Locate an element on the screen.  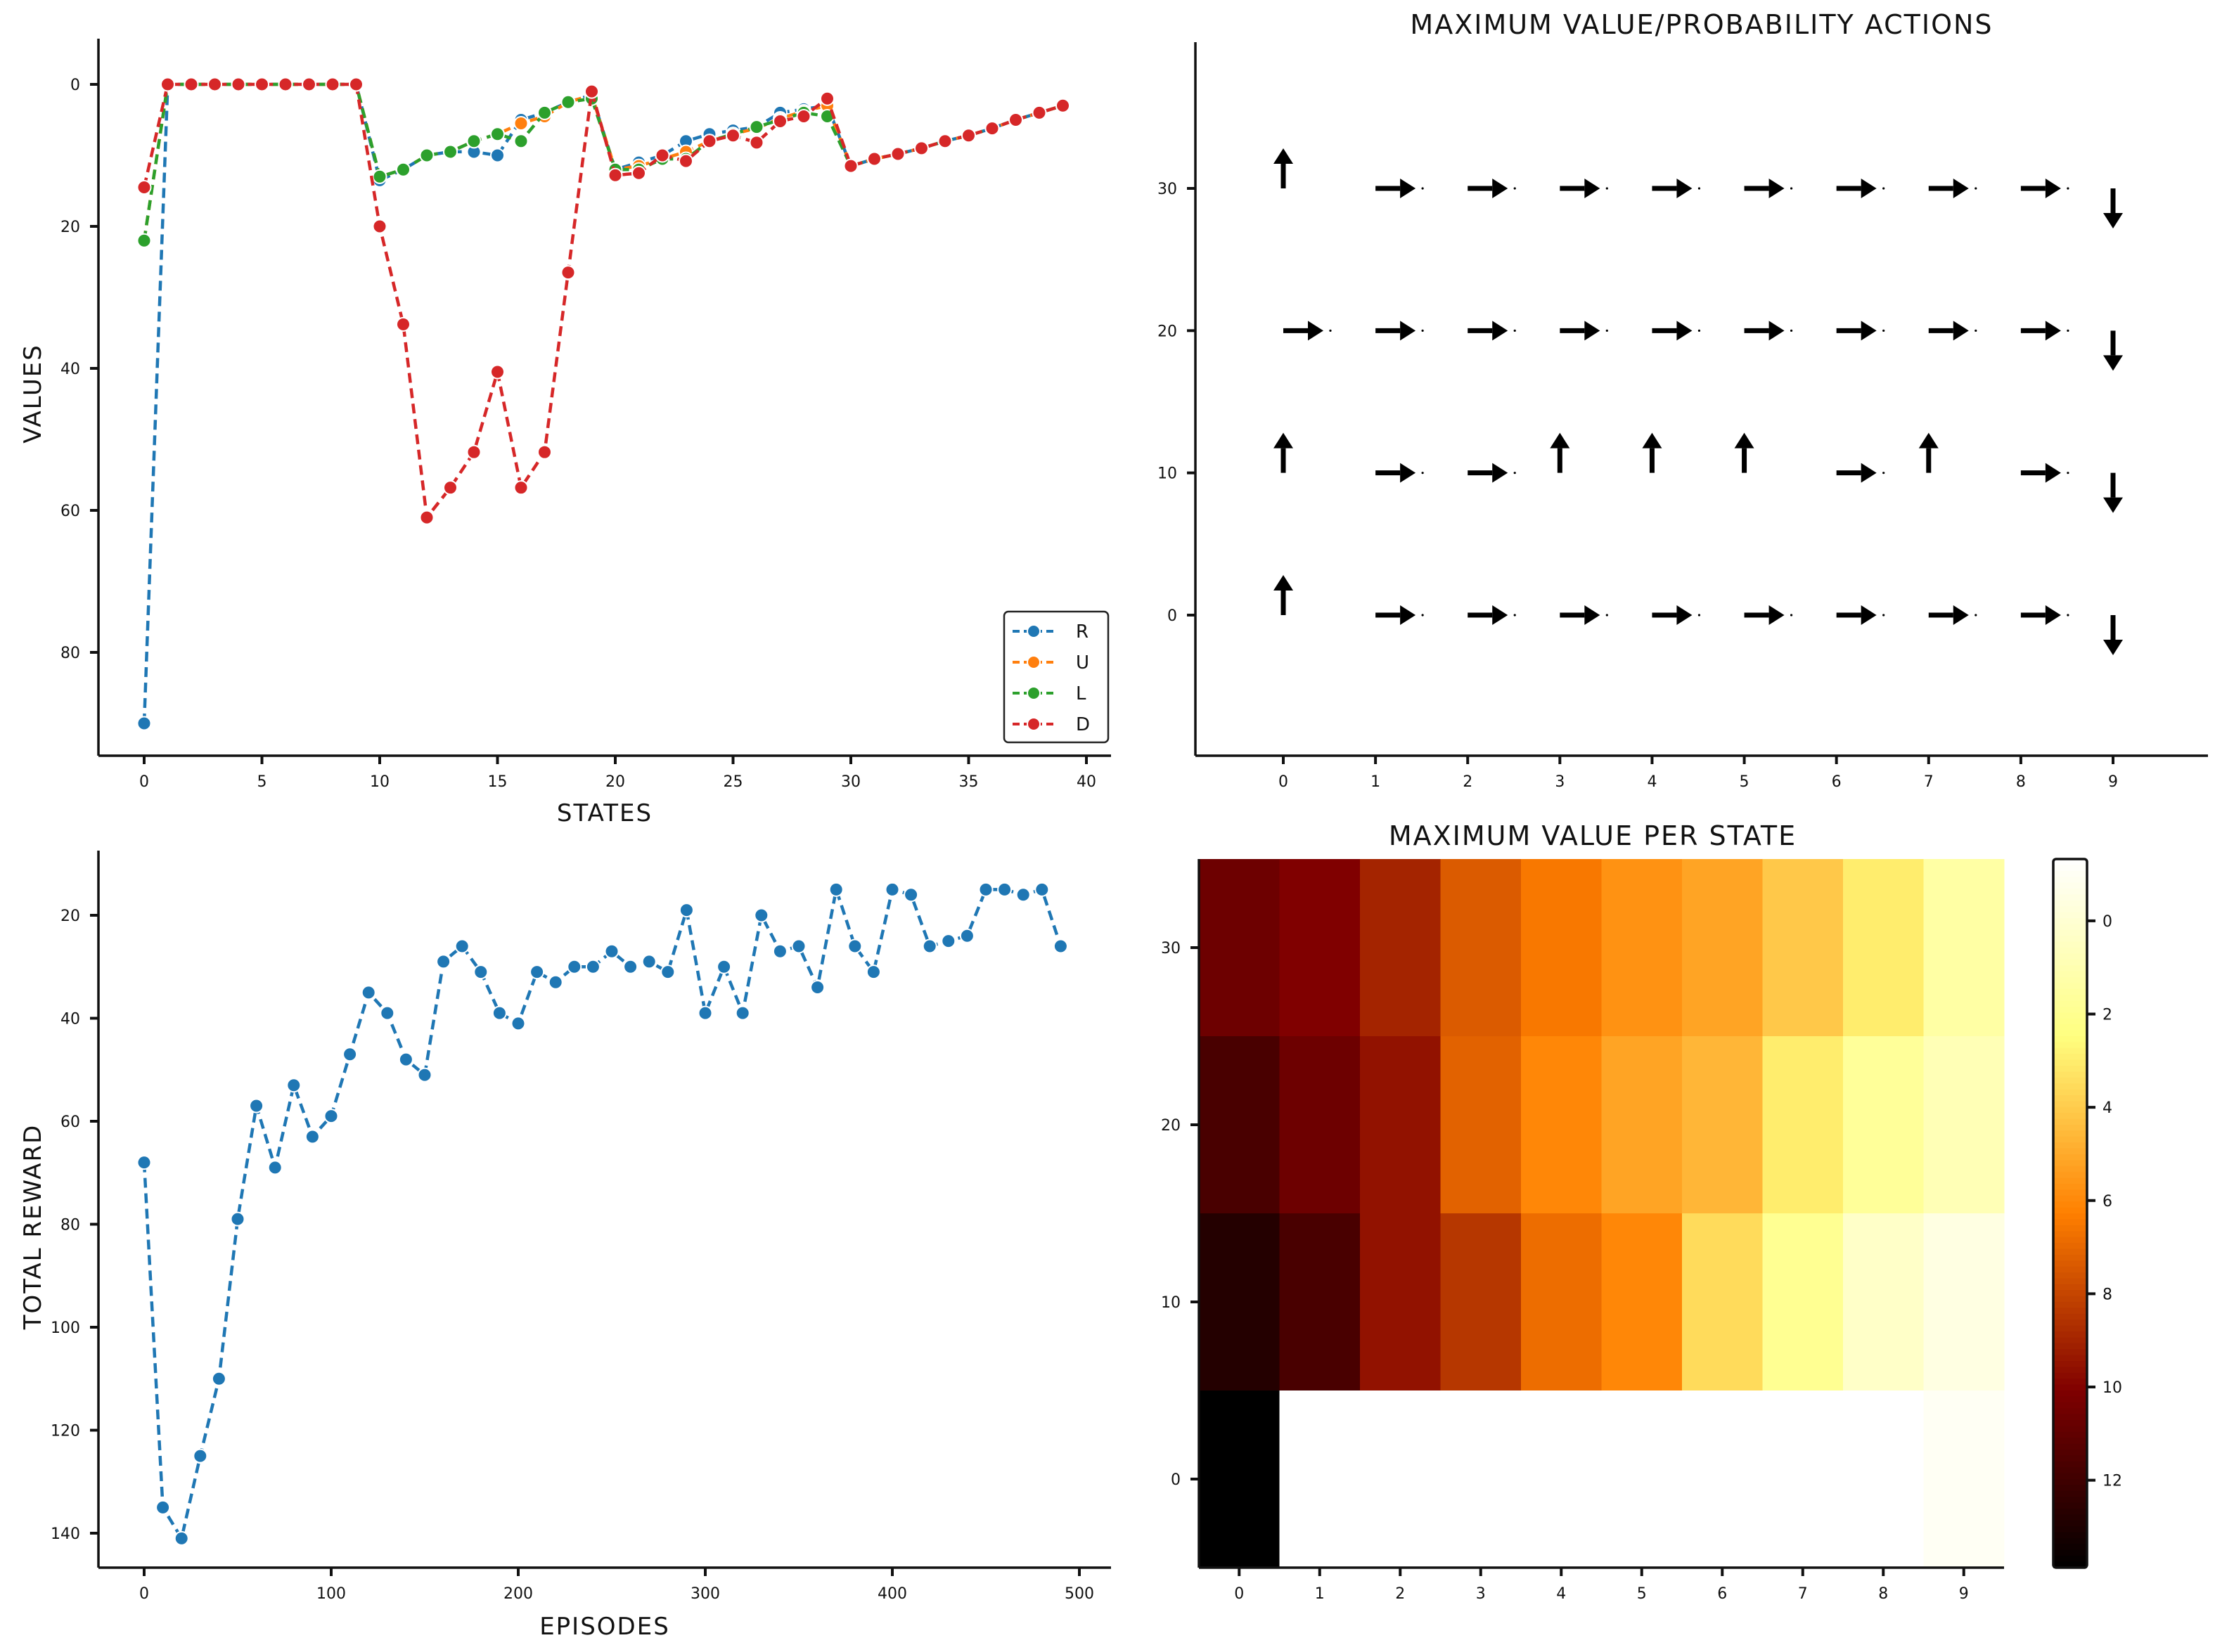
reward-x-tick-label: 500 is located at coordinates (1079, 1594).